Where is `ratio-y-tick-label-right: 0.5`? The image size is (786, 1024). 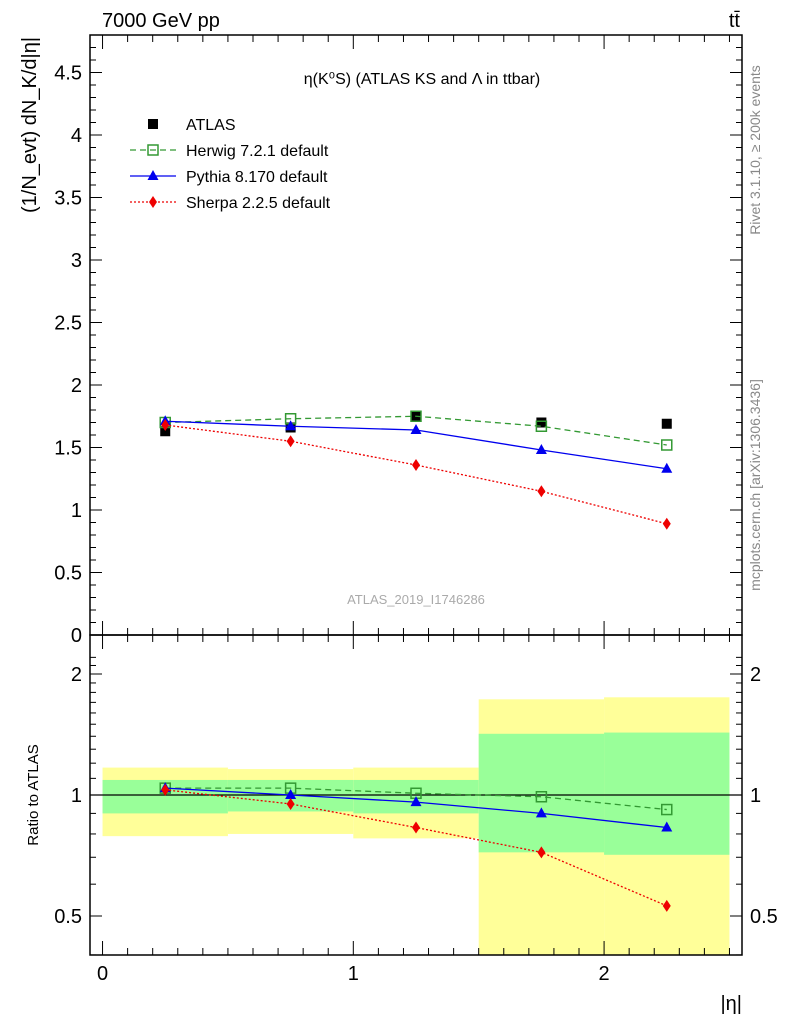 ratio-y-tick-label-right: 0.5 is located at coordinates (764, 917).